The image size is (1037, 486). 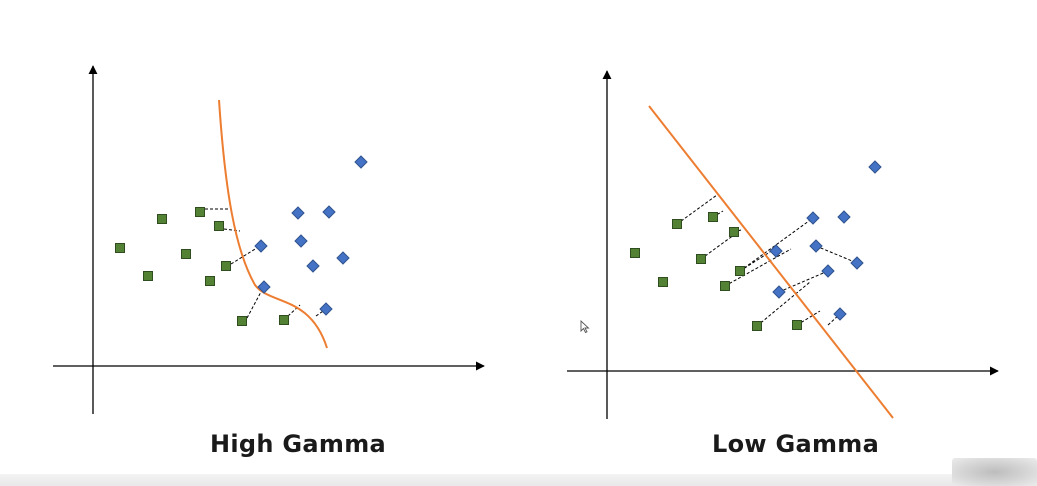 I want to click on left-blue-points, so click(x=311, y=235).